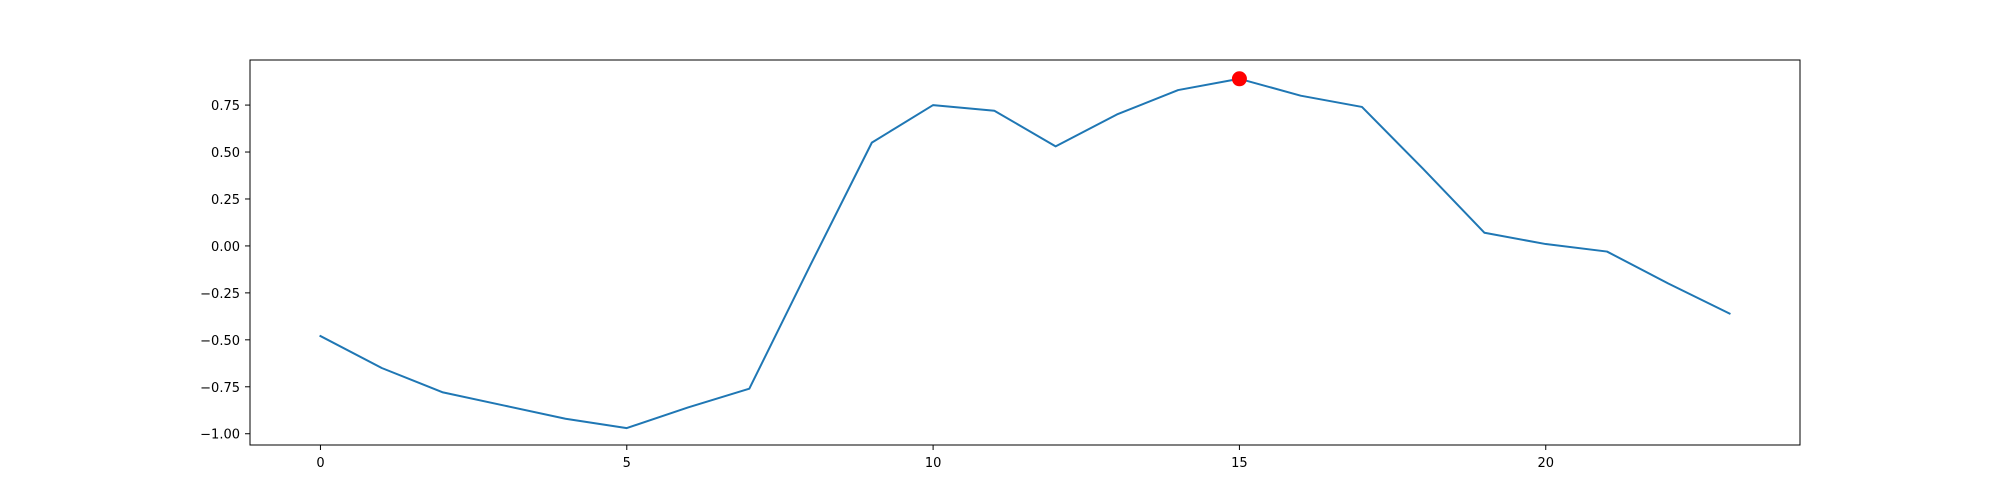 The image size is (2000, 500). What do you see at coordinates (933, 463) in the screenshot?
I see `x-tick-label: 10` at bounding box center [933, 463].